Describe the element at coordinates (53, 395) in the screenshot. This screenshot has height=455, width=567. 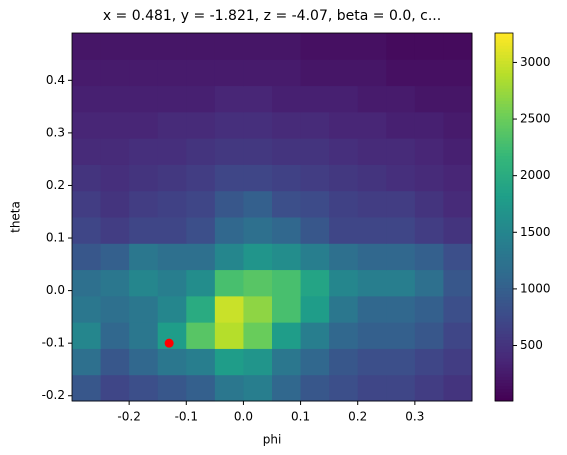
I see `y-tick-label: -0.2` at that location.